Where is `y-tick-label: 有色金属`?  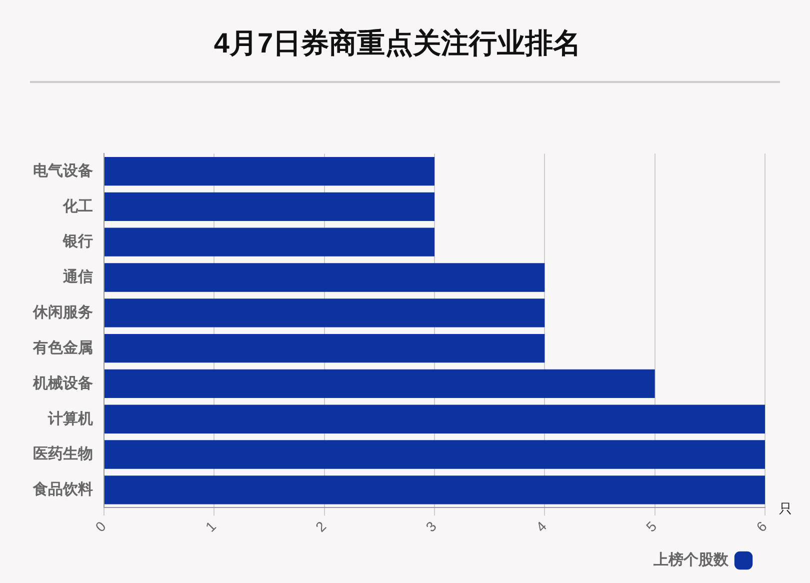 y-tick-label: 有色金属 is located at coordinates (62, 347).